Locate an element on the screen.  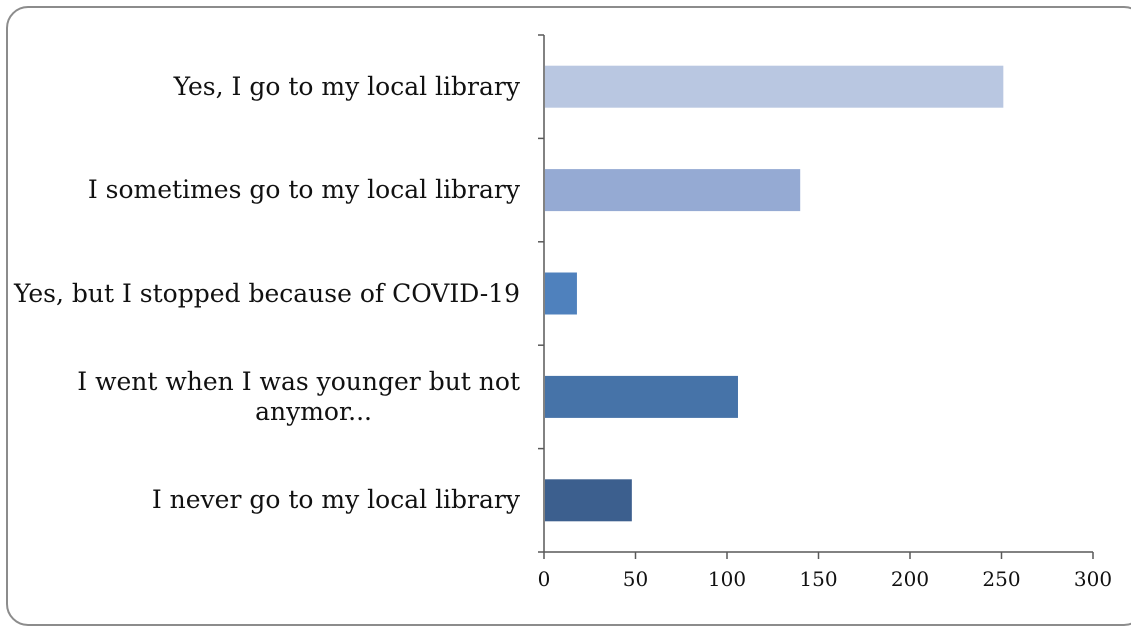
category-label: Yes, I go to my local library is located at coordinates (260, 87).